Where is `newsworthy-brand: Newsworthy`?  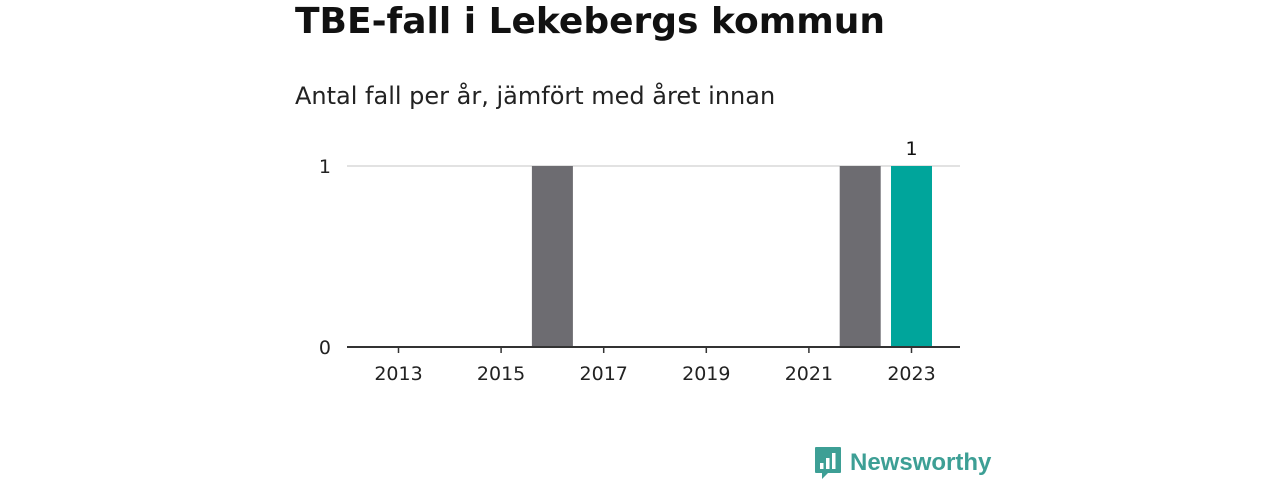
newsworthy-brand: Newsworthy is located at coordinates (902, 463).